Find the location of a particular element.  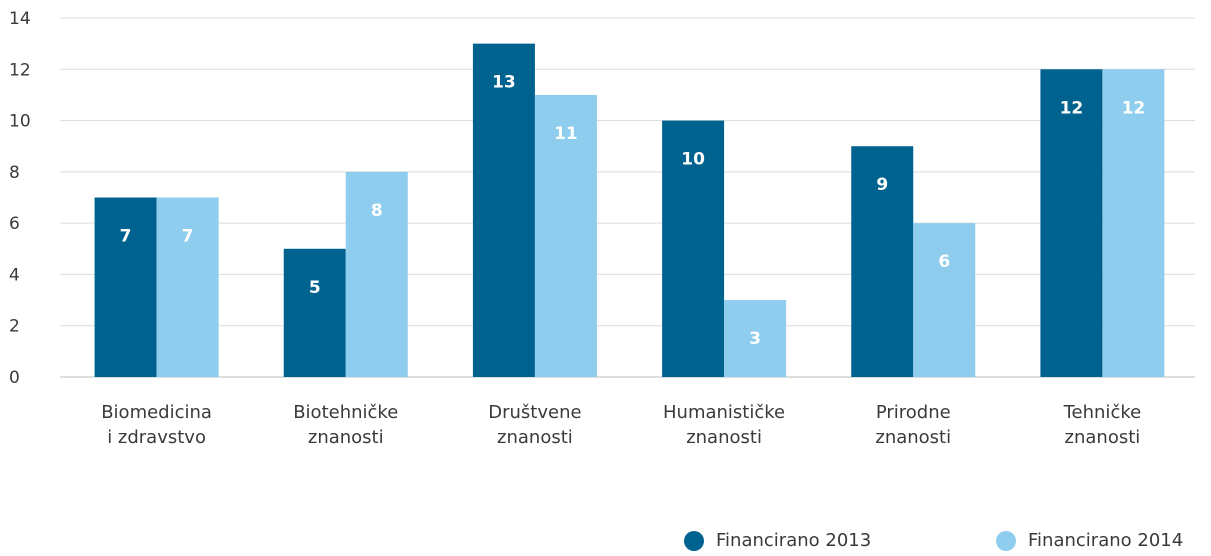

legend-label-2014: Financirano 2014 is located at coordinates (1106, 540).